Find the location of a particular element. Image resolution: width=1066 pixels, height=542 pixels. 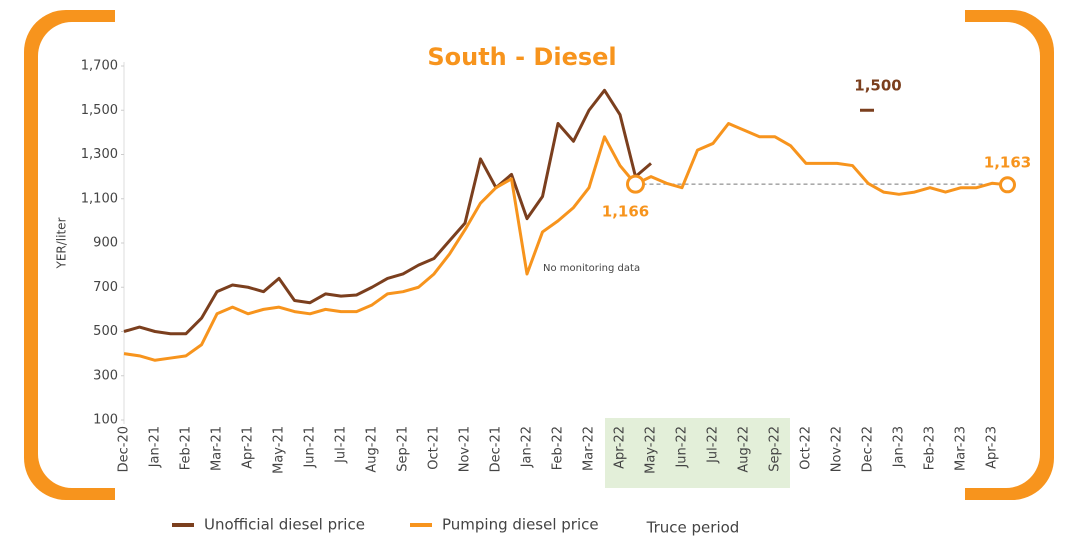

x-tick-label: Jul-22 is located at coordinates (713, 445).